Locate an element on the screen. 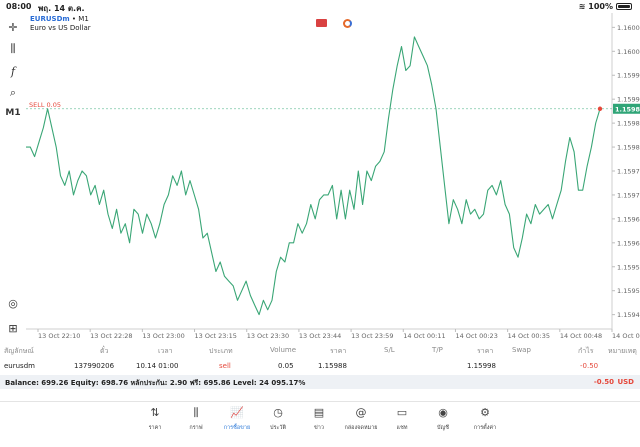  tab-label: การซื้อขาย is located at coordinates (237, 428).